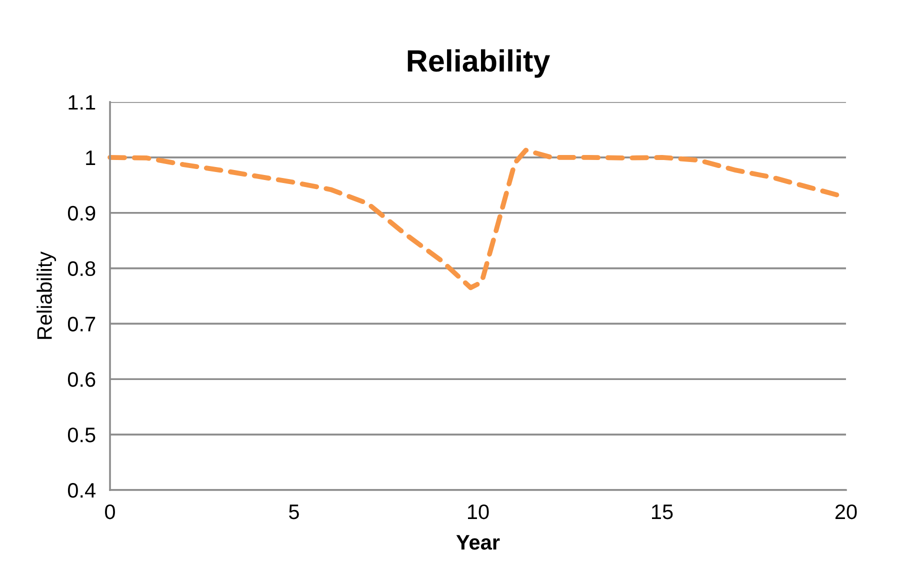  Describe the element at coordinates (82, 102) in the screenshot. I see `y-tick-label: 1.1` at that location.